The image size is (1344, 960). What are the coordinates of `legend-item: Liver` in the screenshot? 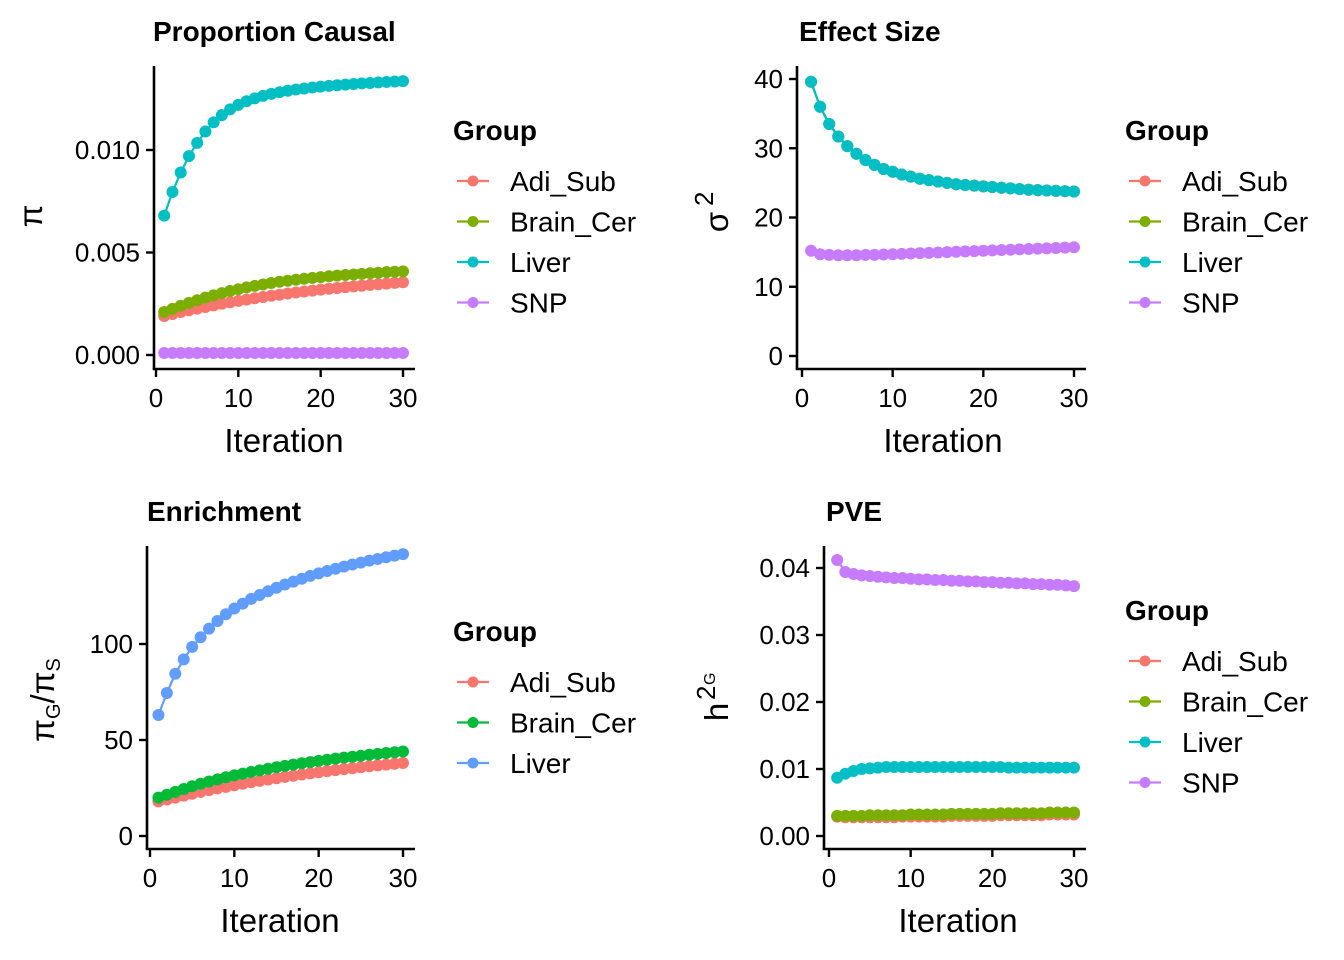 It's located at (514, 262).